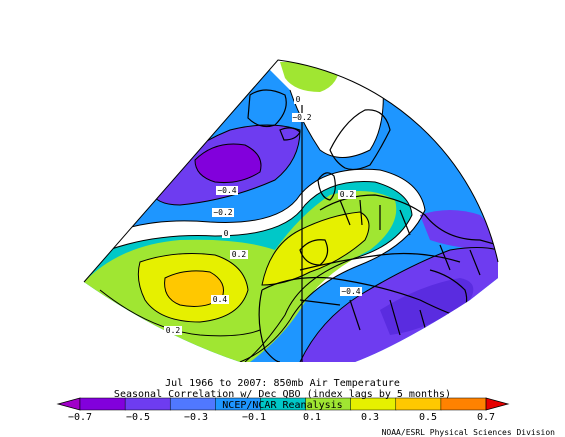 This screenshot has width=565, height=437. I want to click on svg-text: 0.4, so click(220, 299).